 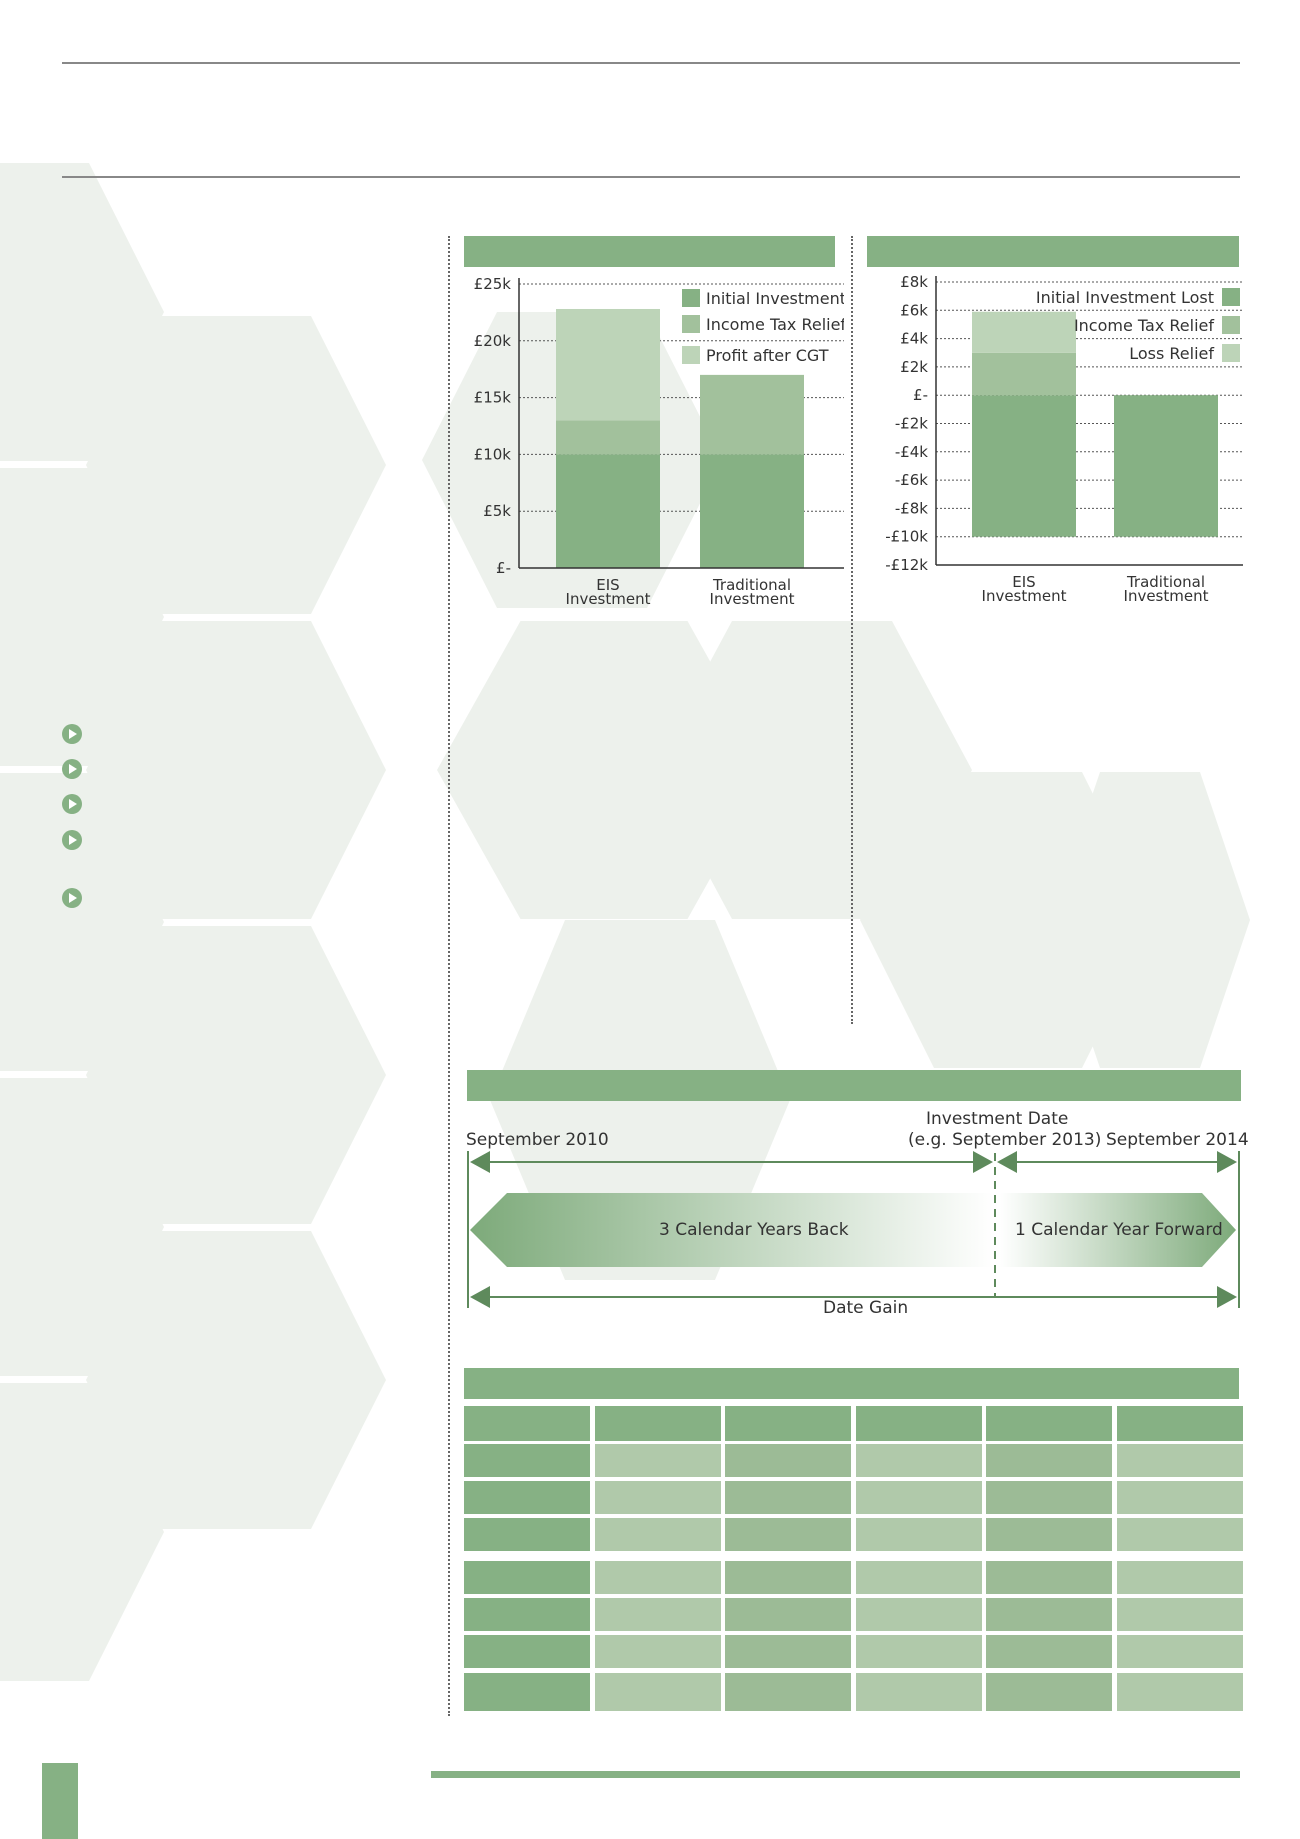 What do you see at coordinates (651, 177) in the screenshot?
I see `header-rule-bottom` at bounding box center [651, 177].